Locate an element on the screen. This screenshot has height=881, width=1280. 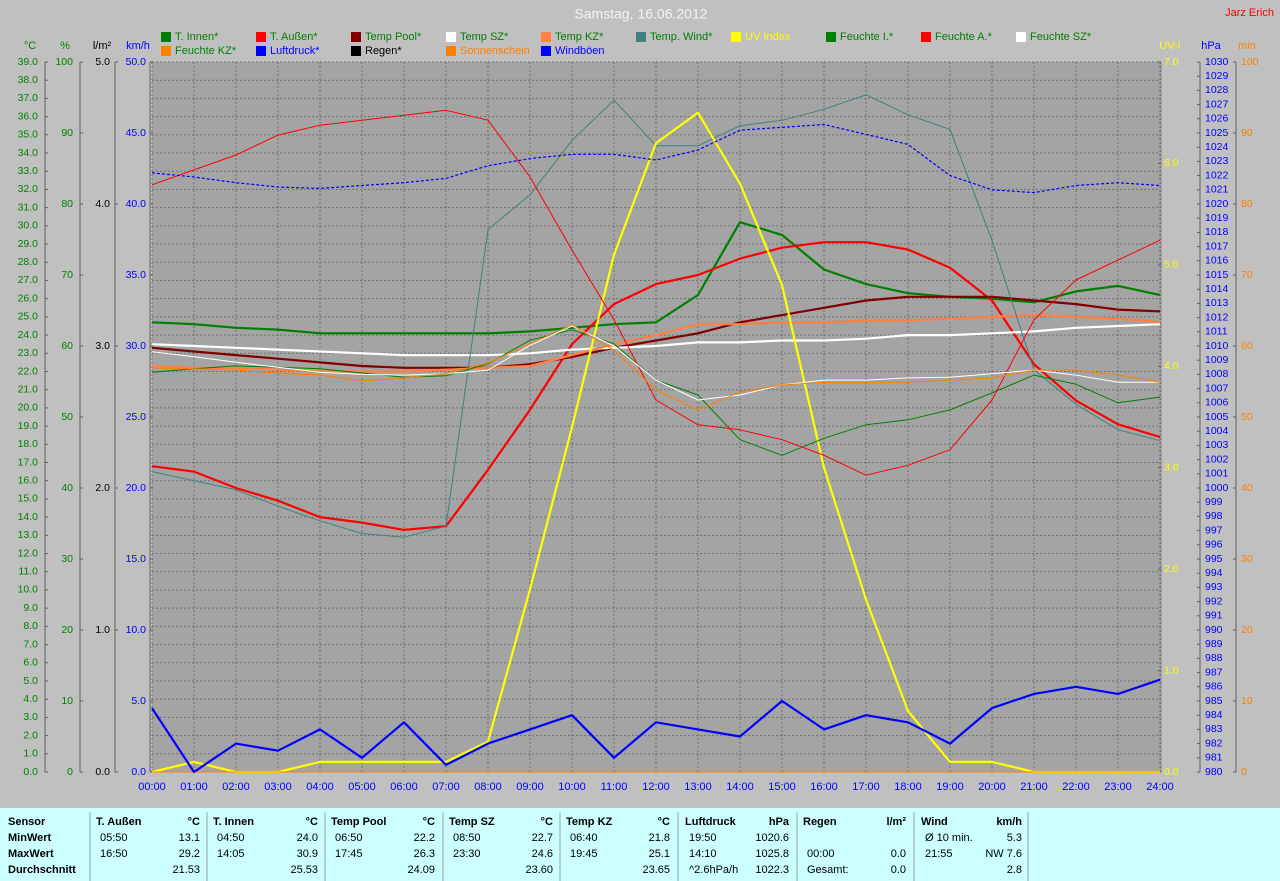
table-header: Temp Pool is located at coordinates (358, 822).